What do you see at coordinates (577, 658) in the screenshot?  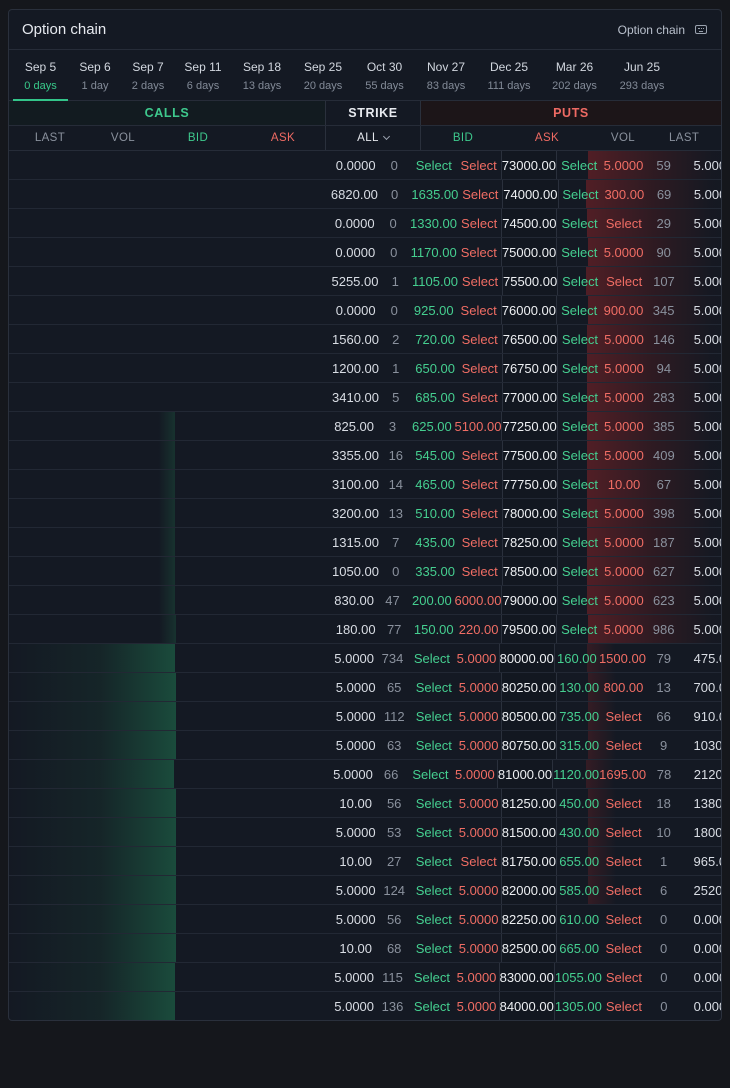 I see `put-bid-cell: 160.00` at bounding box center [577, 658].